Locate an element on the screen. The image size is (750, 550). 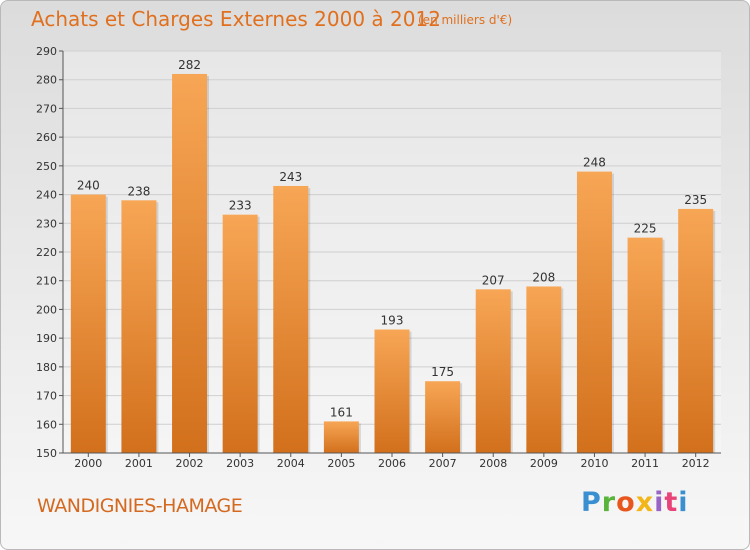
y-tick-label: 250 is located at coordinates (46, 166).